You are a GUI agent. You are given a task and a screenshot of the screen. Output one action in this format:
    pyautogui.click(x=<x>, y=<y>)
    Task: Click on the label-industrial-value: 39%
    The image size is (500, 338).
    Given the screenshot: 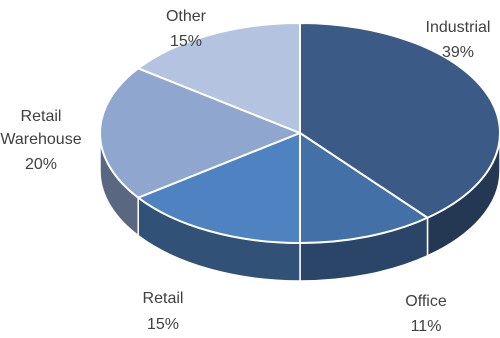 What is the action you would take?
    pyautogui.click(x=458, y=52)
    